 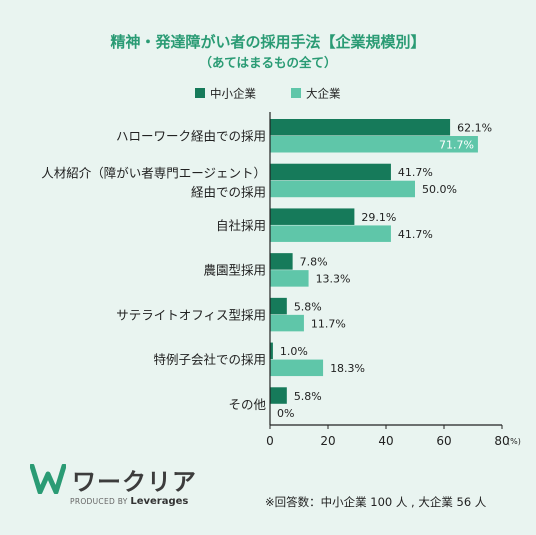 I want to click on legend-label-small: 中小企業, so click(x=233, y=94).